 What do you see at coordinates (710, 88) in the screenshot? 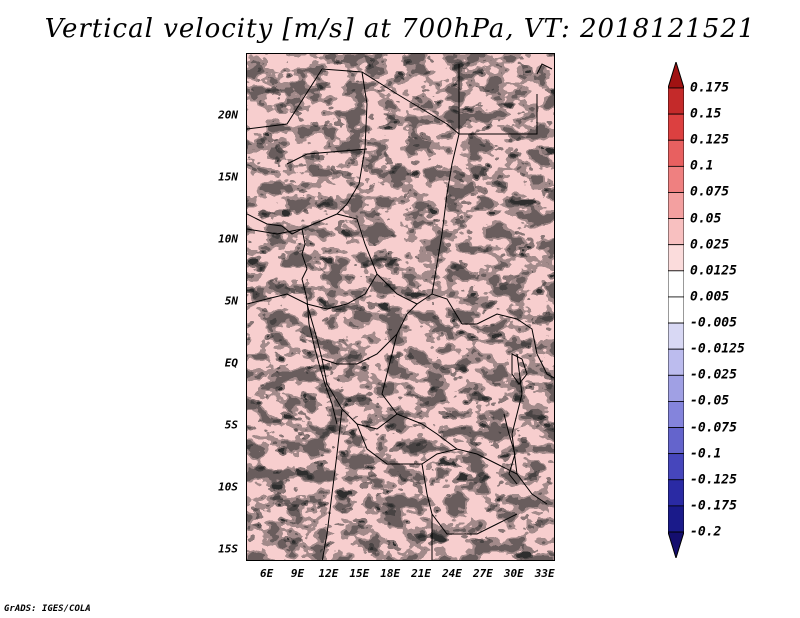
I see `colorbar-level-label: 0.175` at bounding box center [710, 88].